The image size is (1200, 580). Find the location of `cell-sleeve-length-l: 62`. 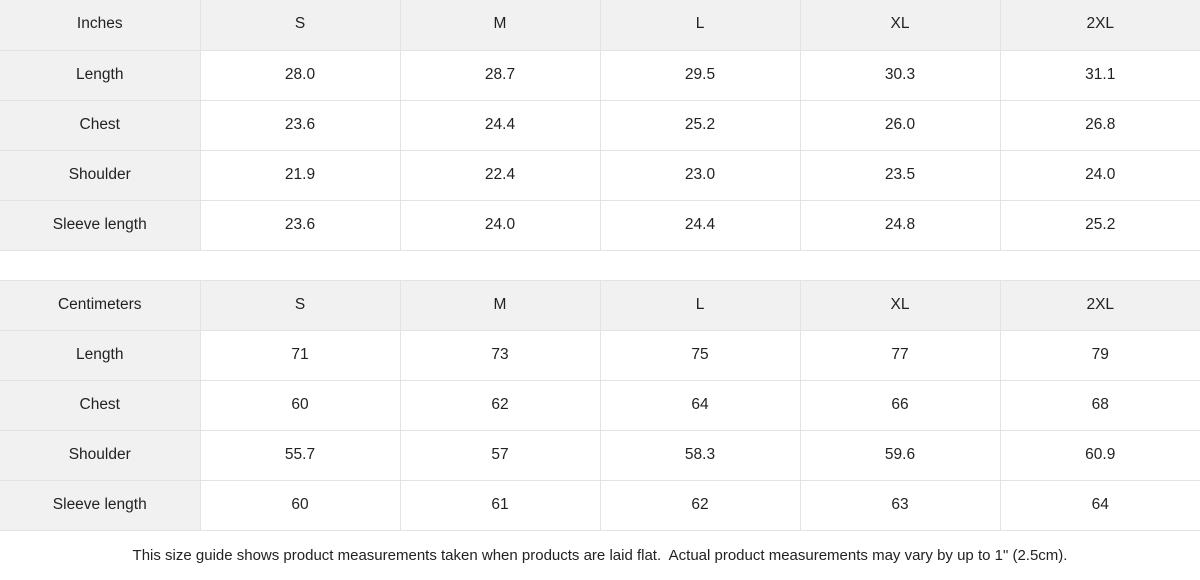

cell-sleeve-length-l: 62 is located at coordinates (700, 505).